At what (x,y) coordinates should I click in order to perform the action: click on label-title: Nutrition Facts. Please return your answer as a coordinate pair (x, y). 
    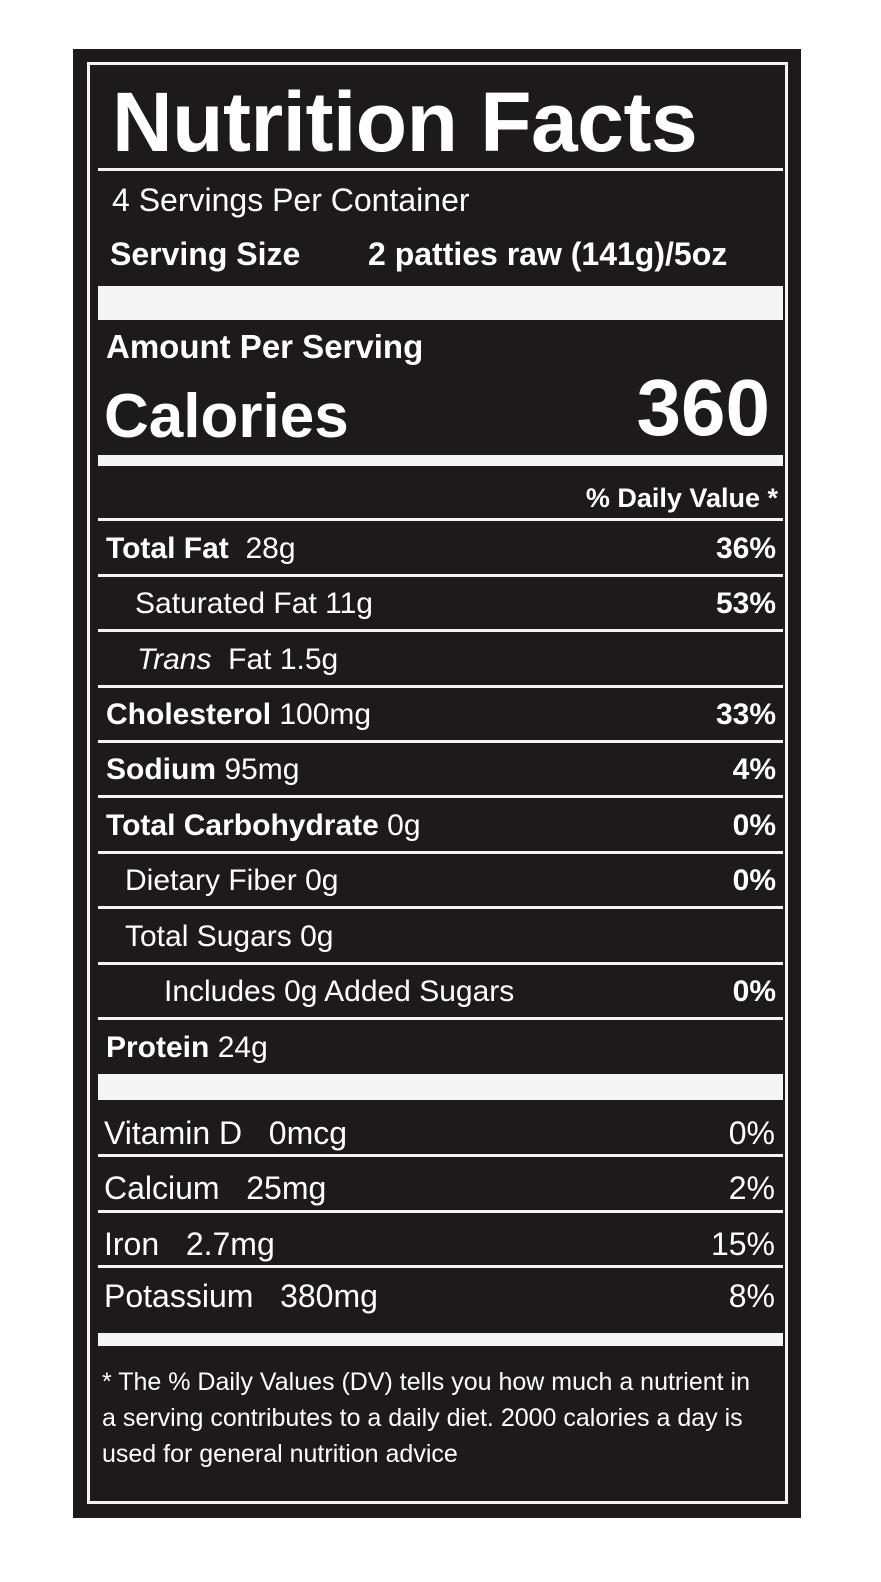
    Looking at the image, I should click on (405, 122).